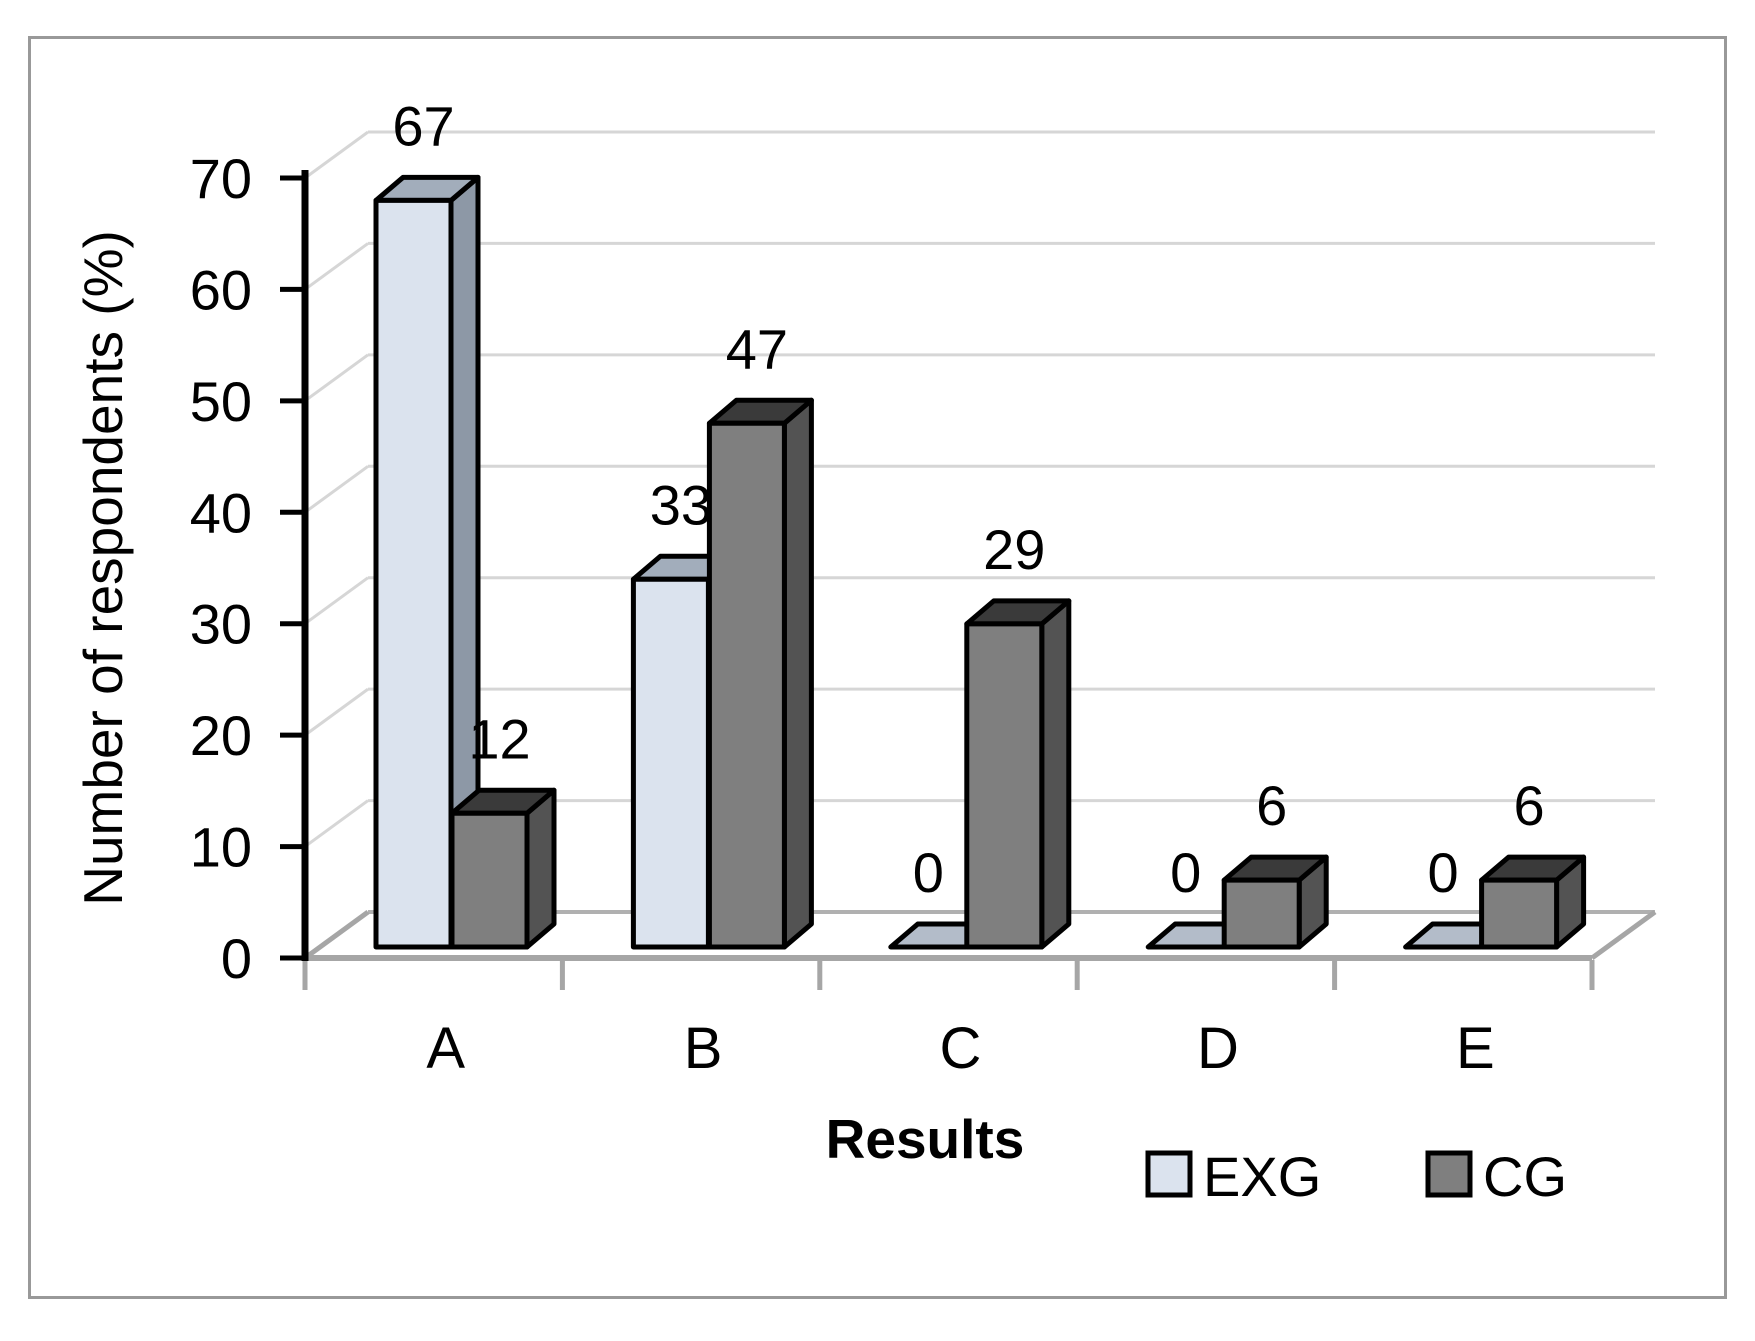 This screenshot has height=1341, width=1755. I want to click on bar-CG-C, so click(1004, 785).